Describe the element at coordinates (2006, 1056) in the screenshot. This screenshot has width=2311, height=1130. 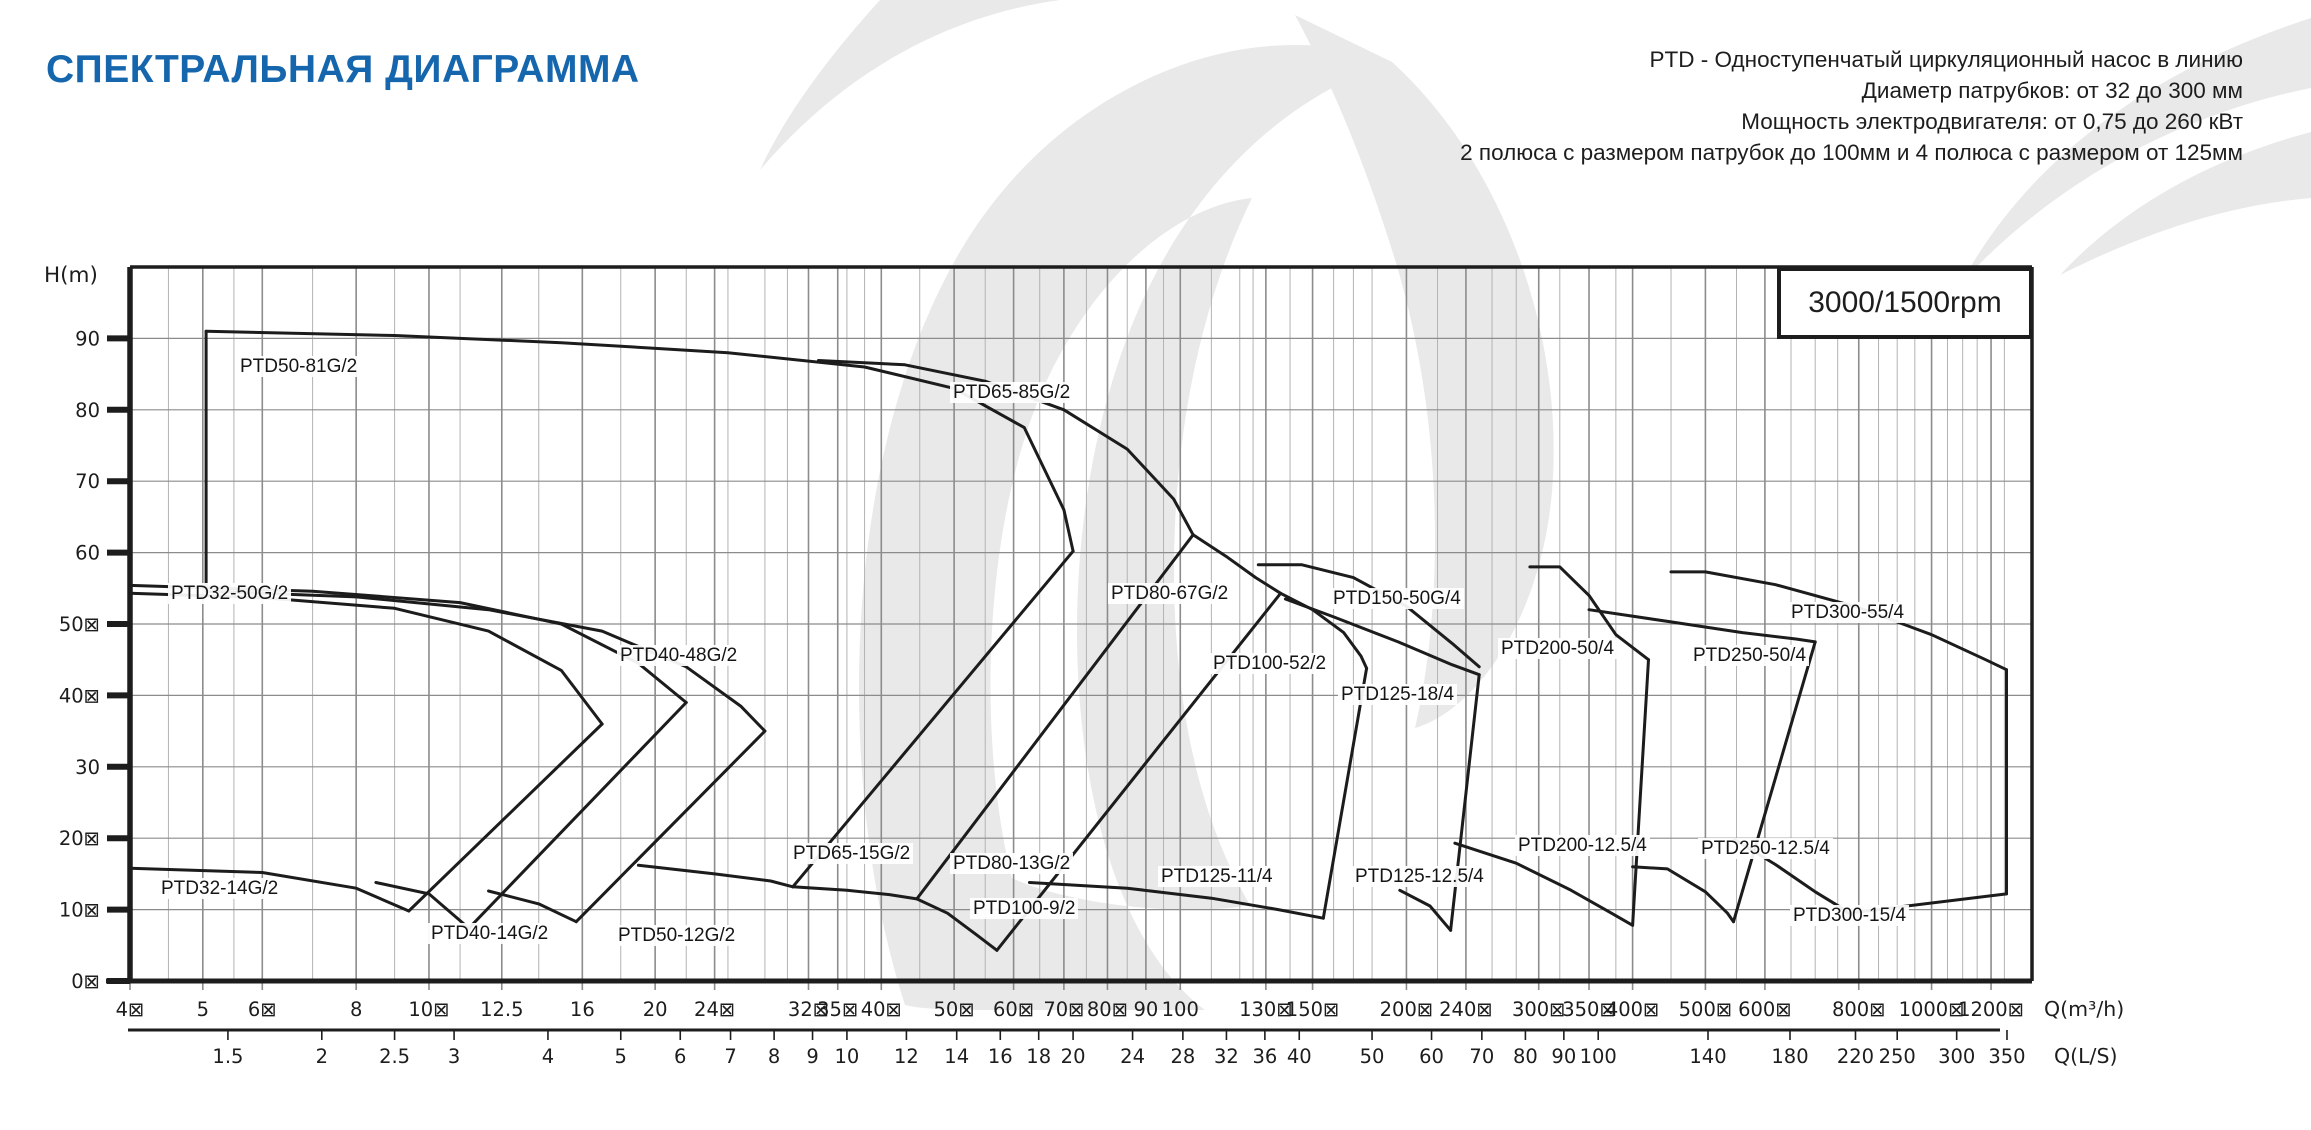
I see `x-axis-ls-tick-label: 350` at that location.